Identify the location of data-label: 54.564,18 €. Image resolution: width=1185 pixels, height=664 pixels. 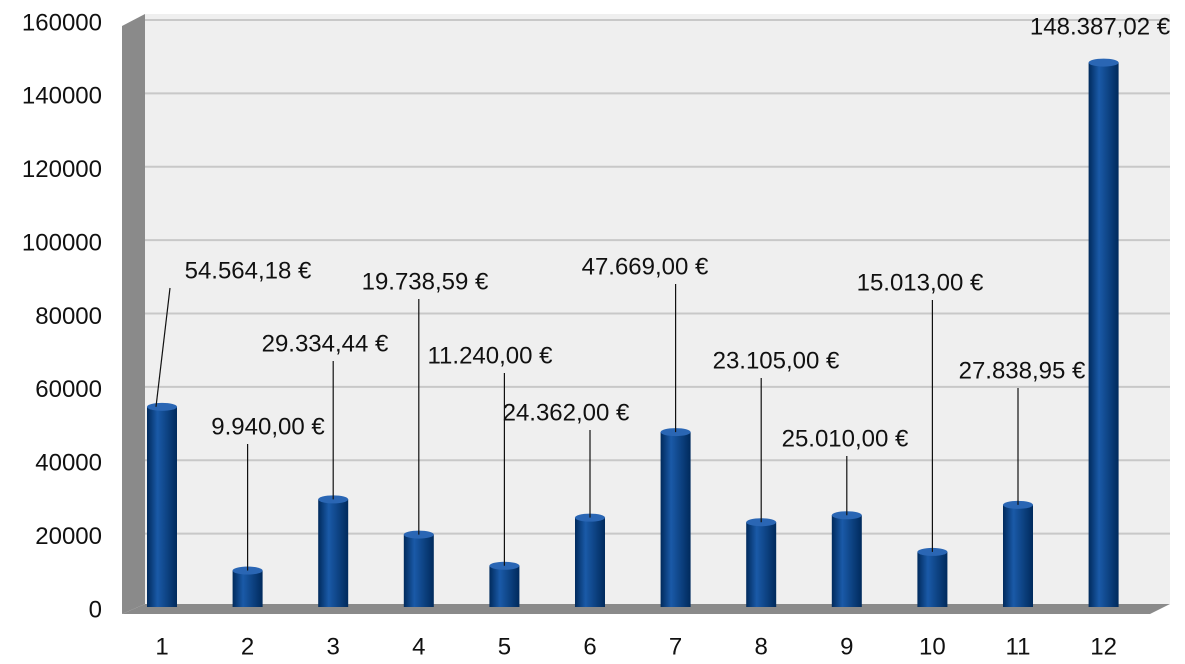
(248, 270).